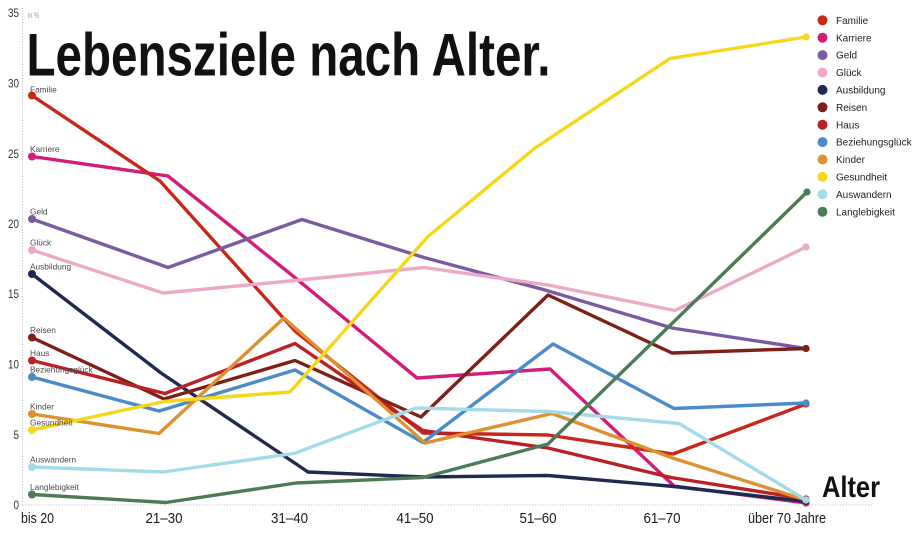 The height and width of the screenshot is (533, 915). Describe the element at coordinates (17, 506) in the screenshot. I see `svg-text: 0` at that location.